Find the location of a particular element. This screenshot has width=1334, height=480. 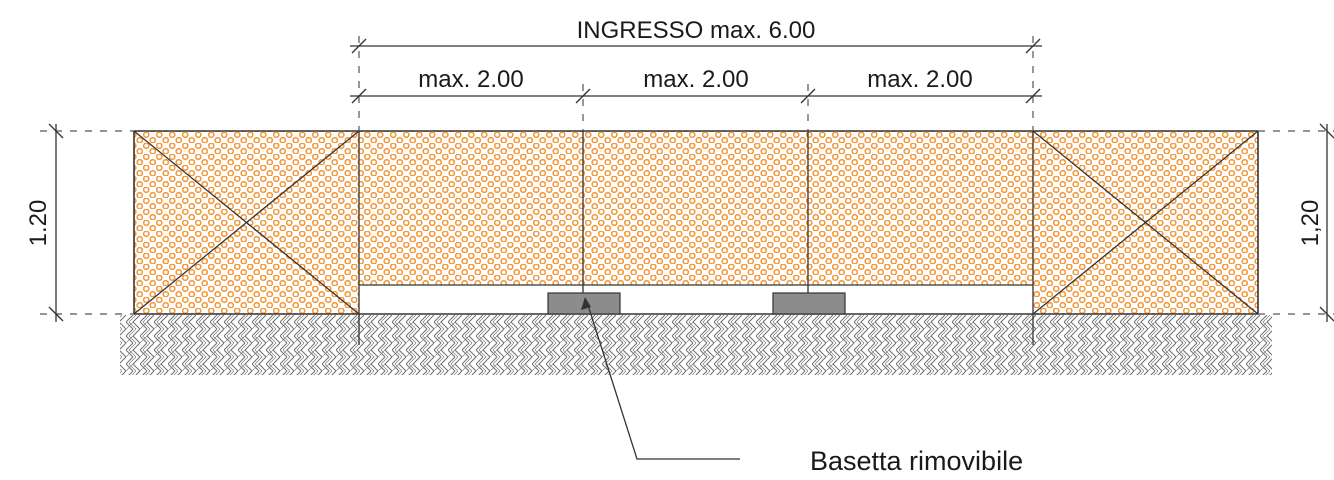

gate-gap is located at coordinates (696, 300).